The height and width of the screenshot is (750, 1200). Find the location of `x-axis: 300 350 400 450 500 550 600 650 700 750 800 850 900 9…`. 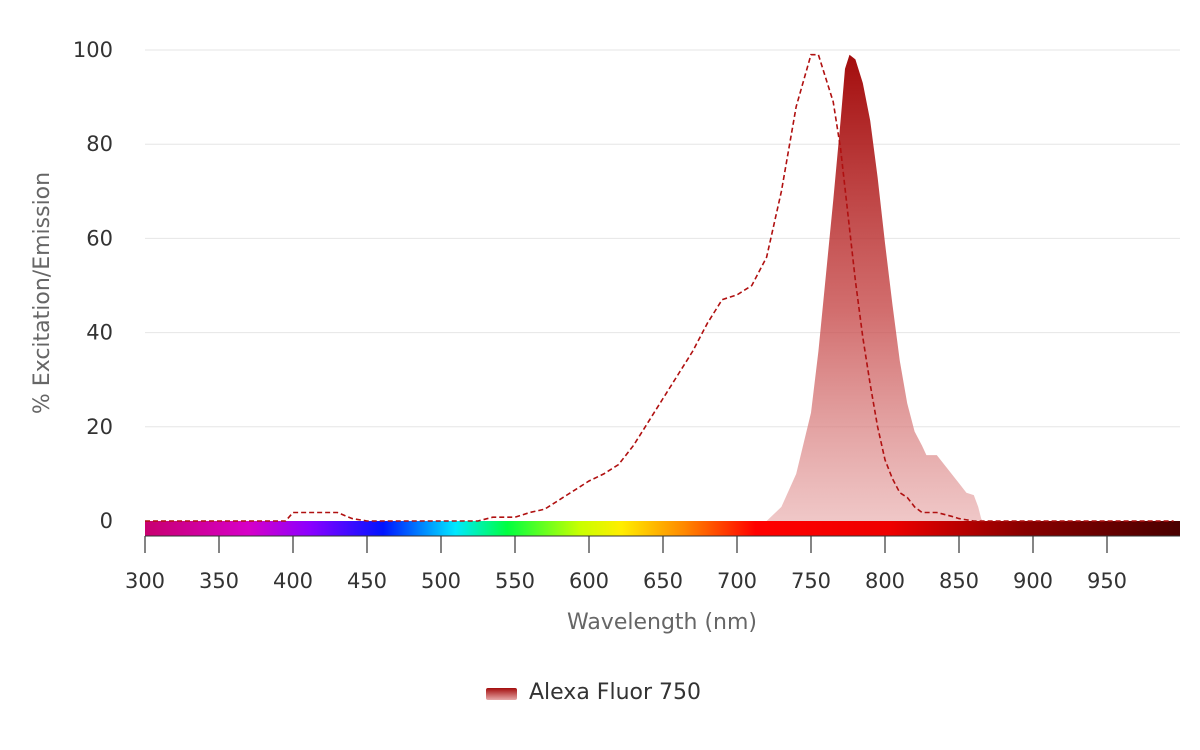

x-axis: 300 350 400 450 500 550 600 650 700 750 800 850 900 9… is located at coordinates (652, 564).